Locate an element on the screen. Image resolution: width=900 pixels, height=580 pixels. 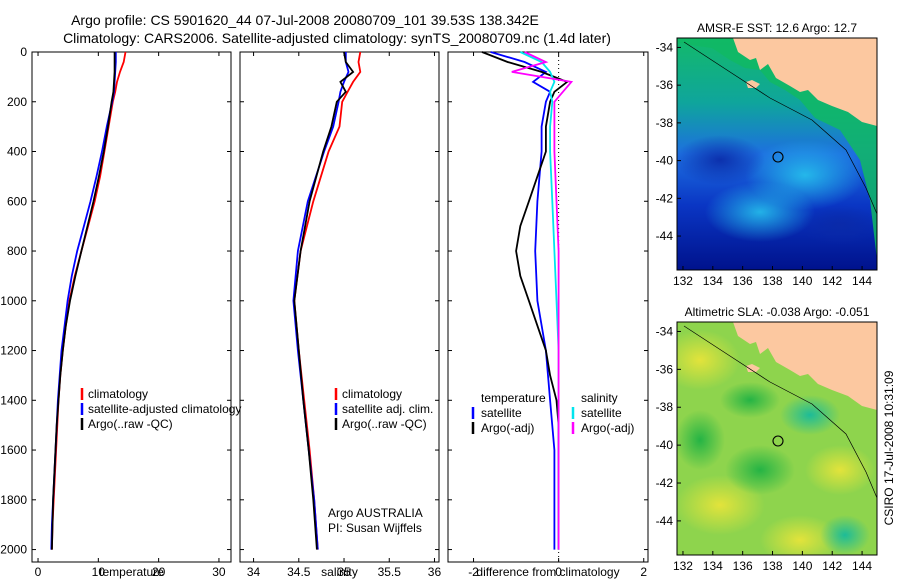
sst-shelf-contour is located at coordinates (780, 128).